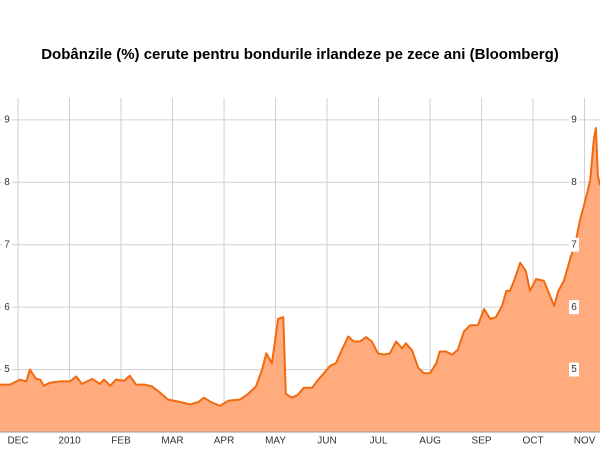 The width and height of the screenshot is (600, 450). What do you see at coordinates (532, 441) in the screenshot?
I see `x-tick-label: OCT` at bounding box center [532, 441].